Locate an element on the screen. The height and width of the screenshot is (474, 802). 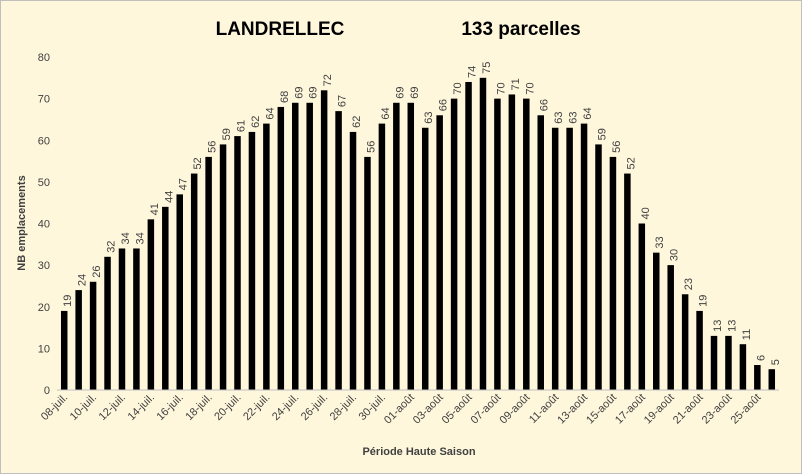
x-tick-label: 09-août is located at coordinates (515, 409).